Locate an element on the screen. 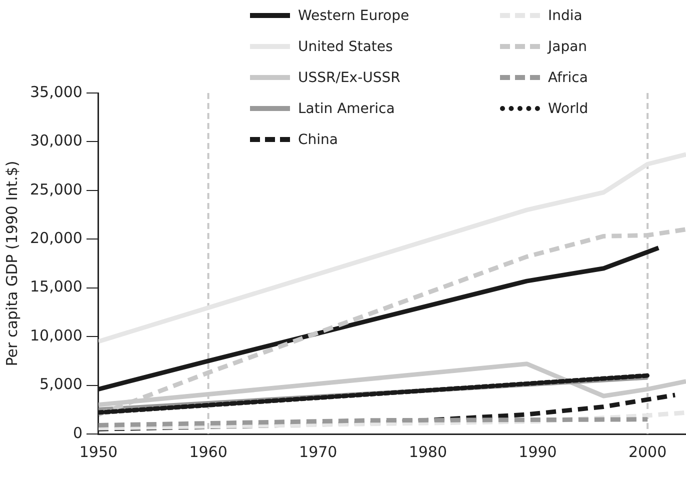 The height and width of the screenshot is (477, 686). x-tick-label: 1970 is located at coordinates (318, 451).